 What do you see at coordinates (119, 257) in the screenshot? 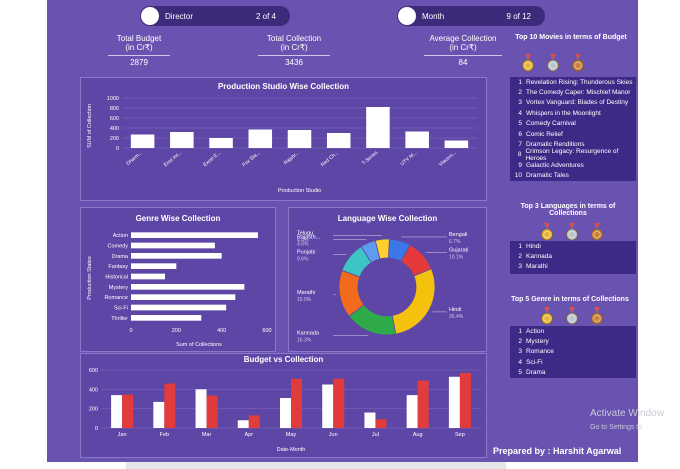
I see `y-tick-label: Drama` at bounding box center [119, 257].